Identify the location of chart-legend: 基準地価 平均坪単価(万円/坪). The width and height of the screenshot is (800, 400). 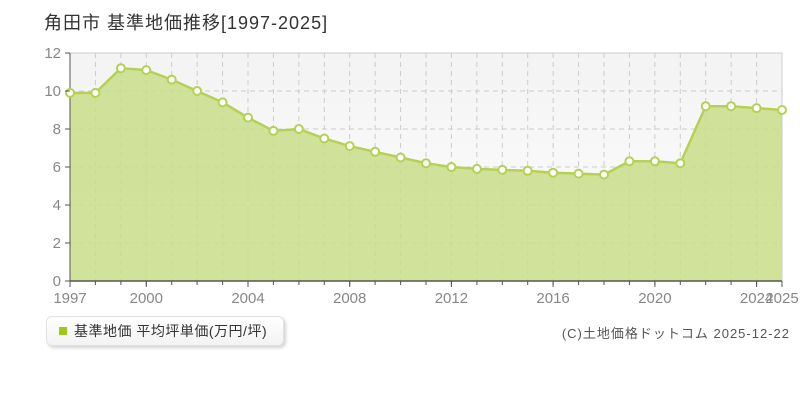
(165, 331).